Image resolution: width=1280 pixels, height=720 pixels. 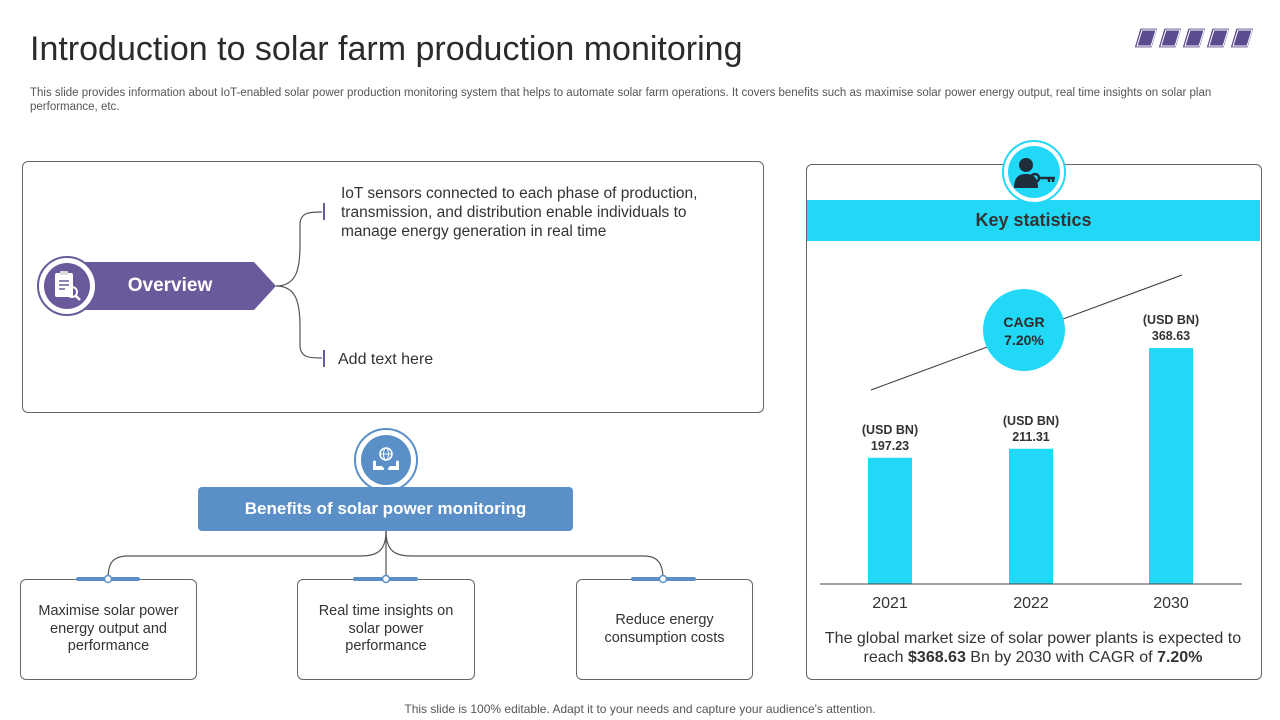 What do you see at coordinates (1171, 603) in the screenshot?
I see `x-tick-2030: 2030` at bounding box center [1171, 603].